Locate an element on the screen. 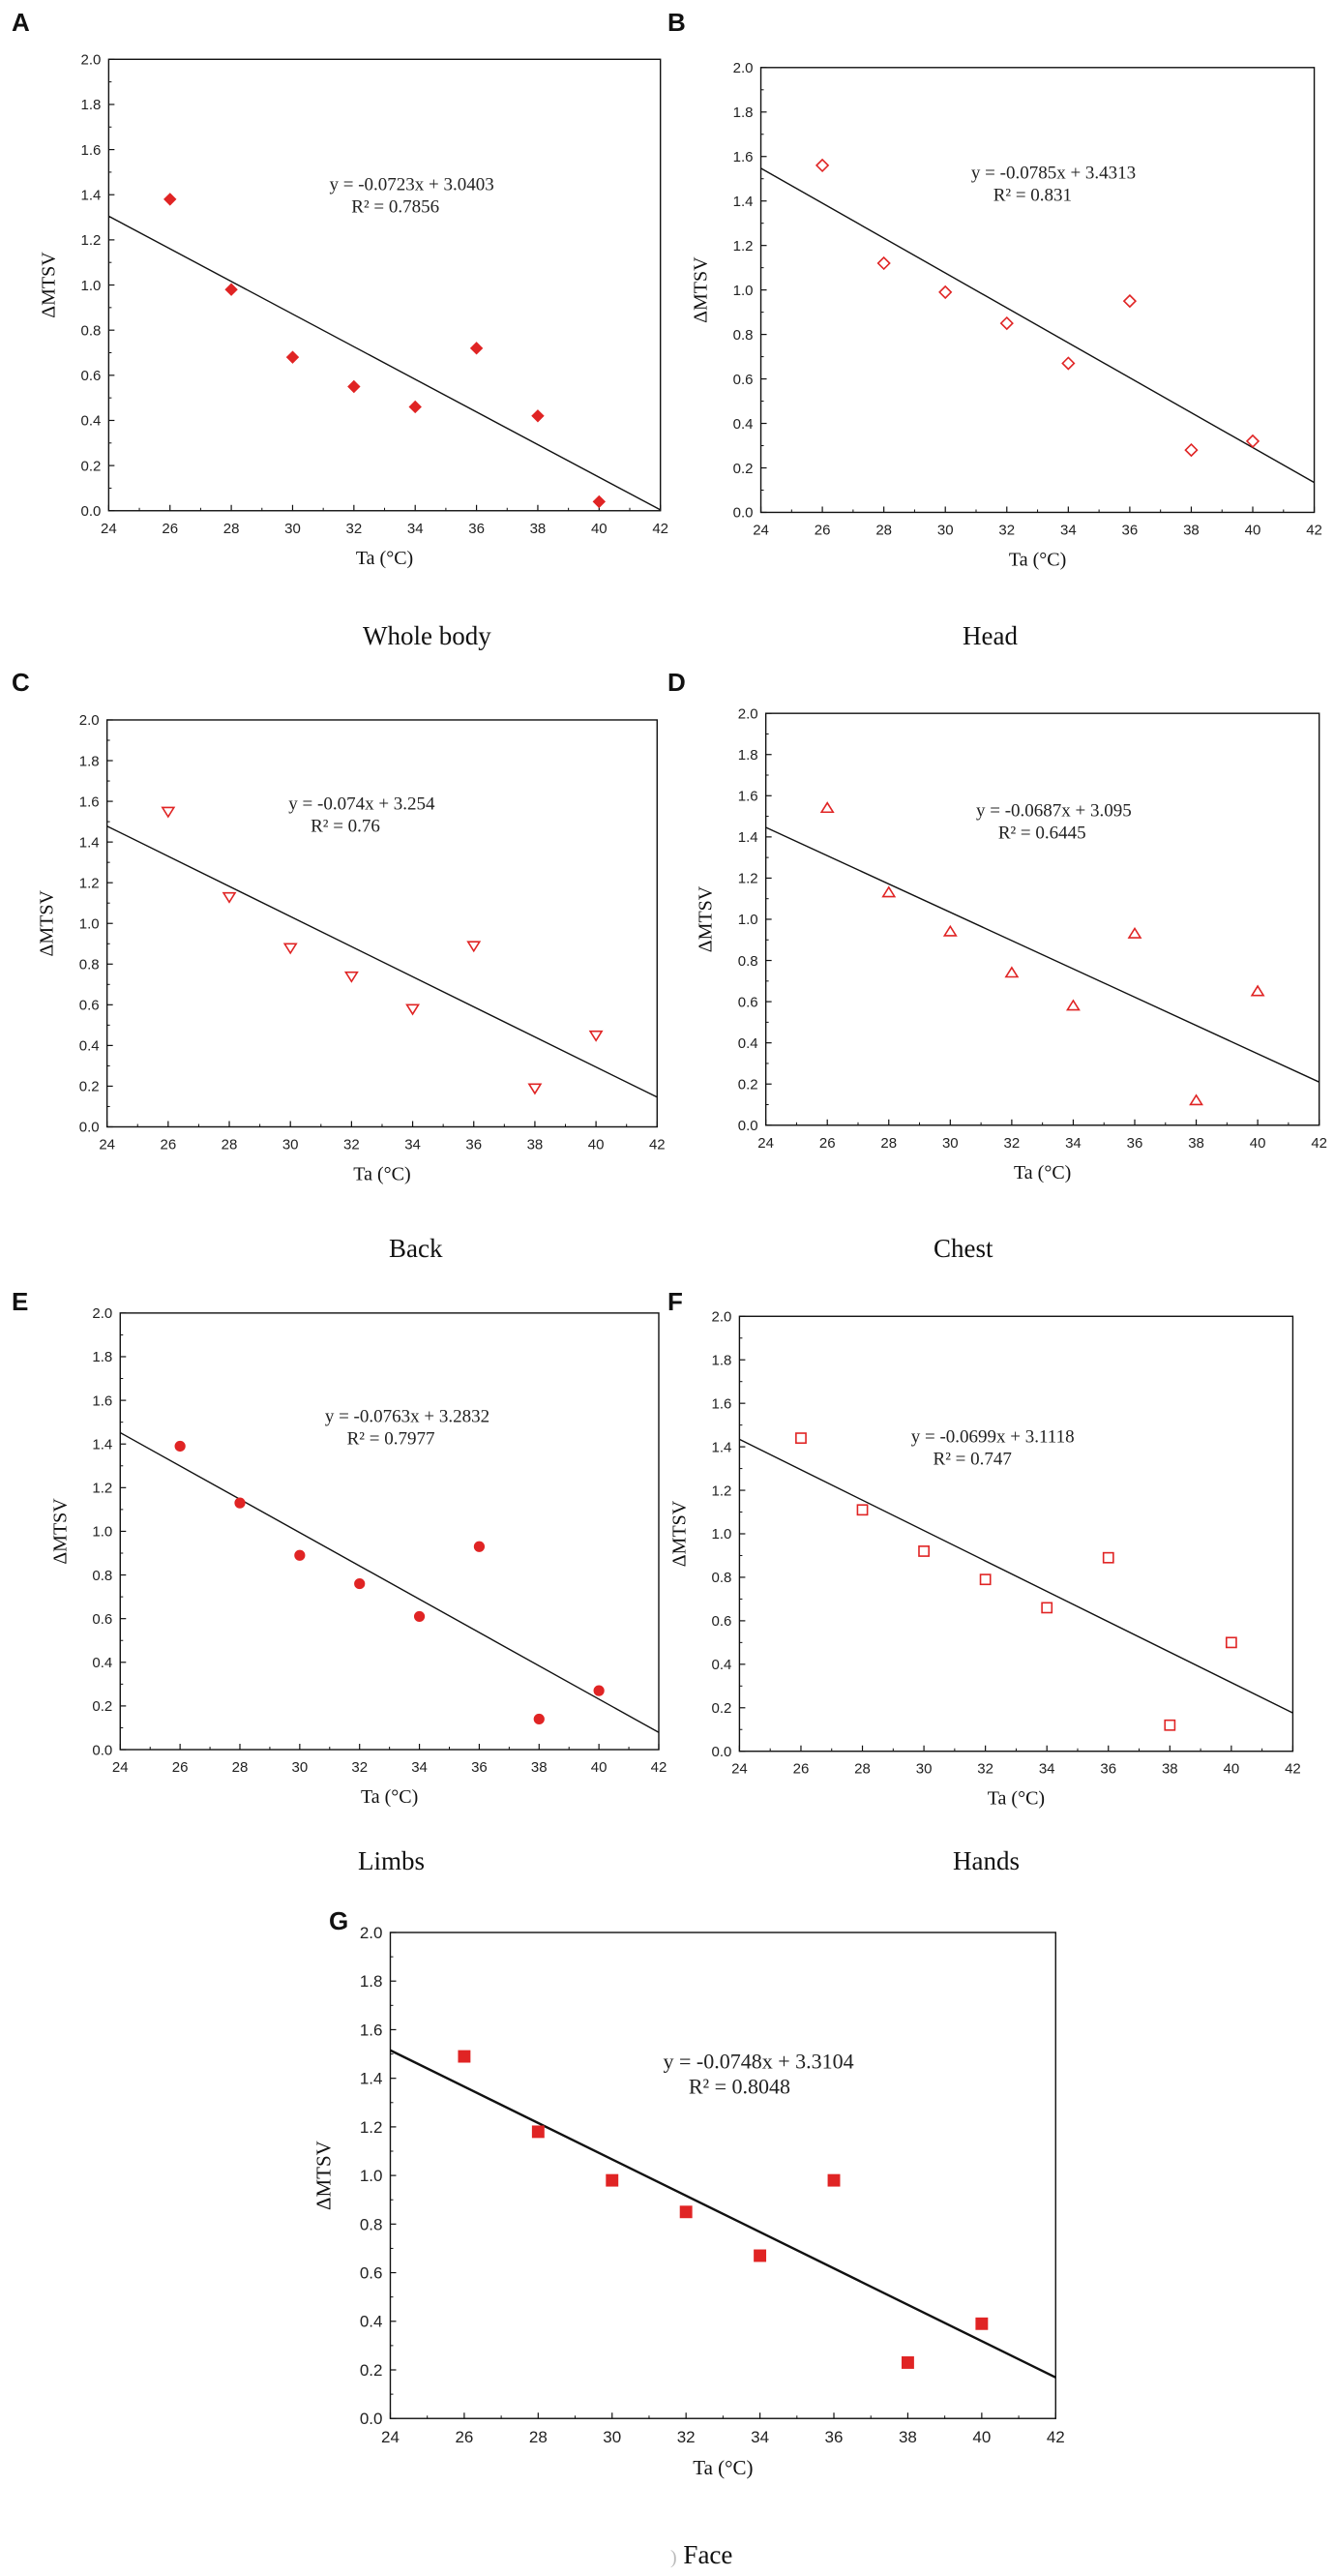  y-tick-label: 1.6 is located at coordinates (722, 1403).